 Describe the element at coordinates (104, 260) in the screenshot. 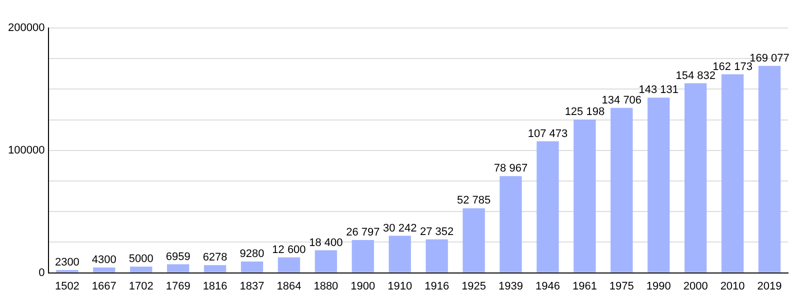

I see `data-label: 4300` at that location.